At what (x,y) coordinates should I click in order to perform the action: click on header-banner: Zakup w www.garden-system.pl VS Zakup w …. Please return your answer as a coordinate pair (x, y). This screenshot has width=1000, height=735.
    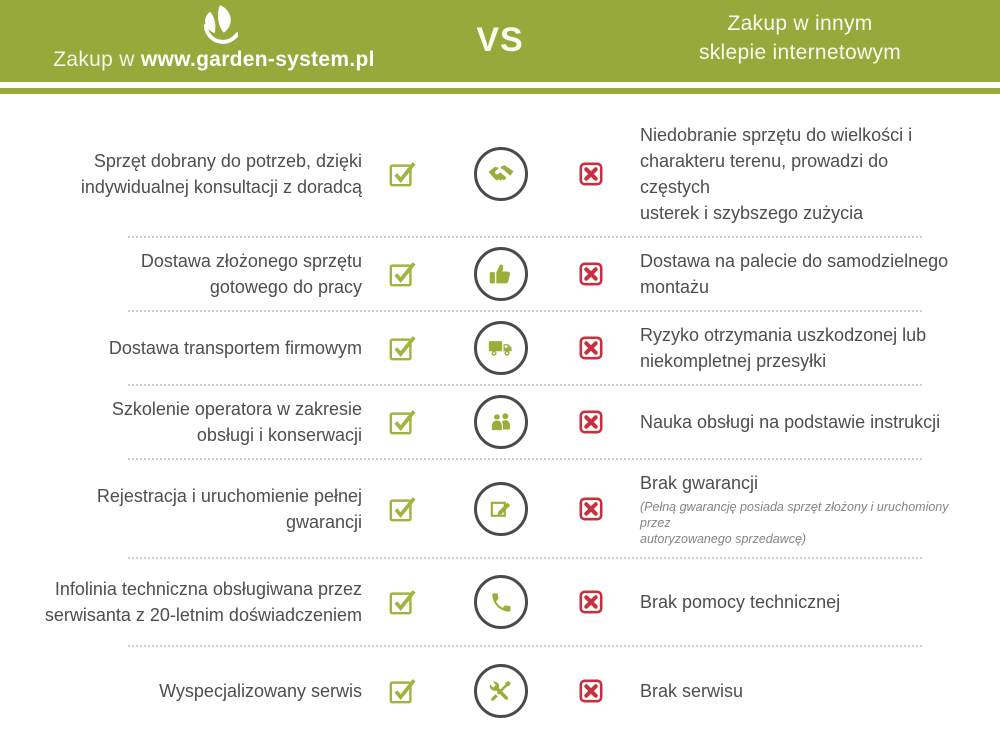
    Looking at the image, I should click on (500, 41).